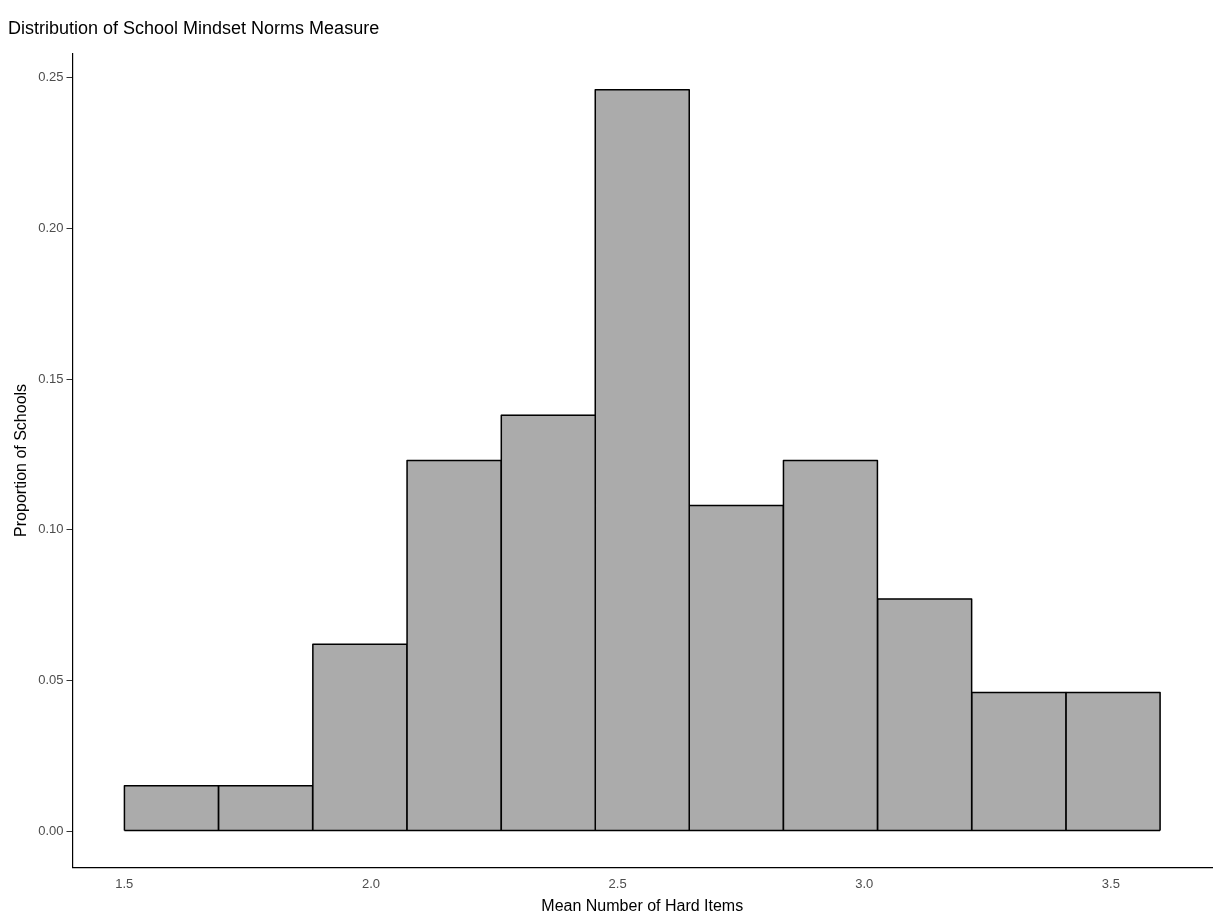  I want to click on y-tick-label: 0.15, so click(51, 378).